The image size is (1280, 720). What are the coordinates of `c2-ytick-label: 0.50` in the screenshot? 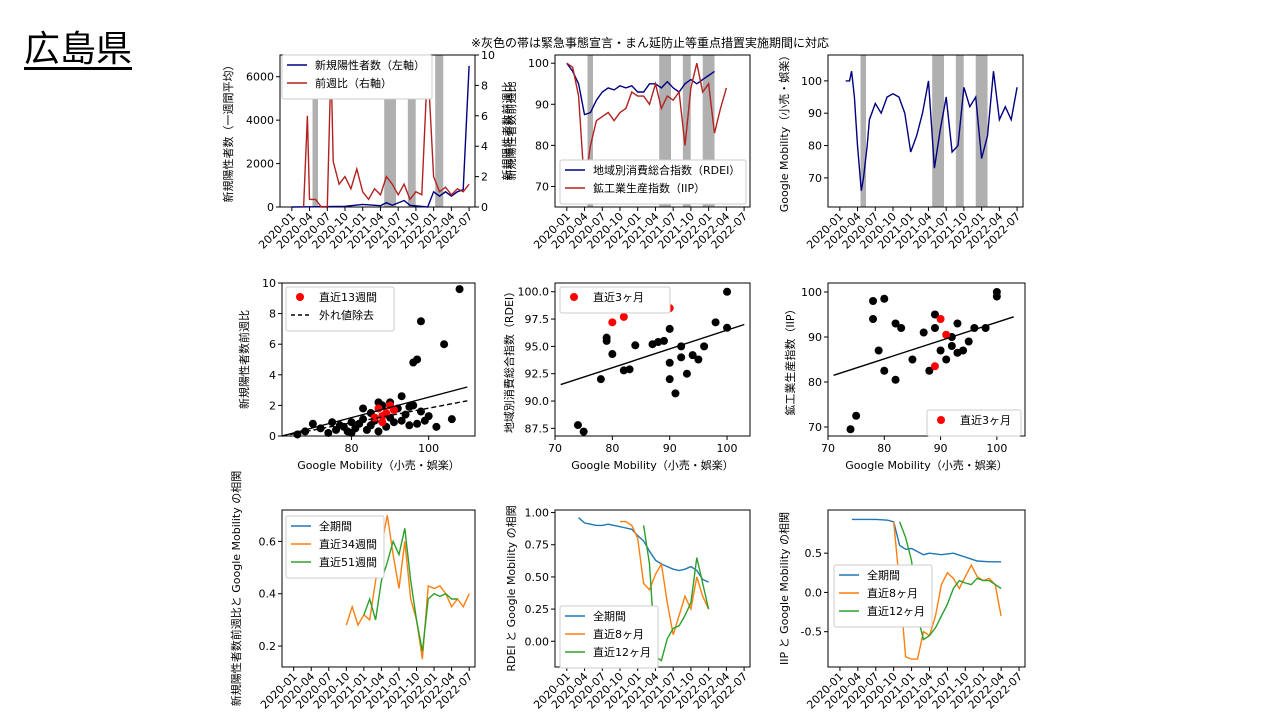 It's located at (537, 577).